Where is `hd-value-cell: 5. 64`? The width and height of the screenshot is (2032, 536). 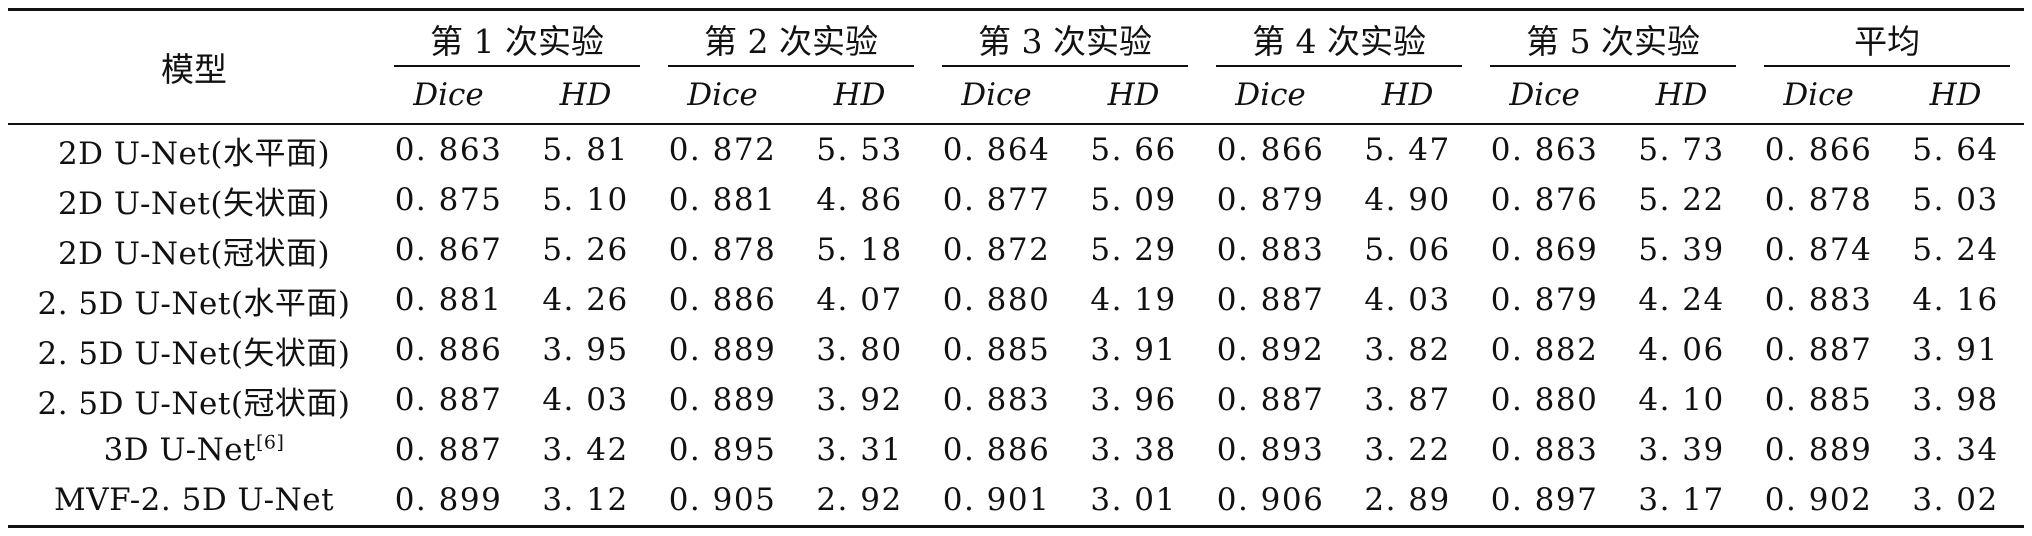
hd-value-cell: 5. 64 is located at coordinates (1956, 149).